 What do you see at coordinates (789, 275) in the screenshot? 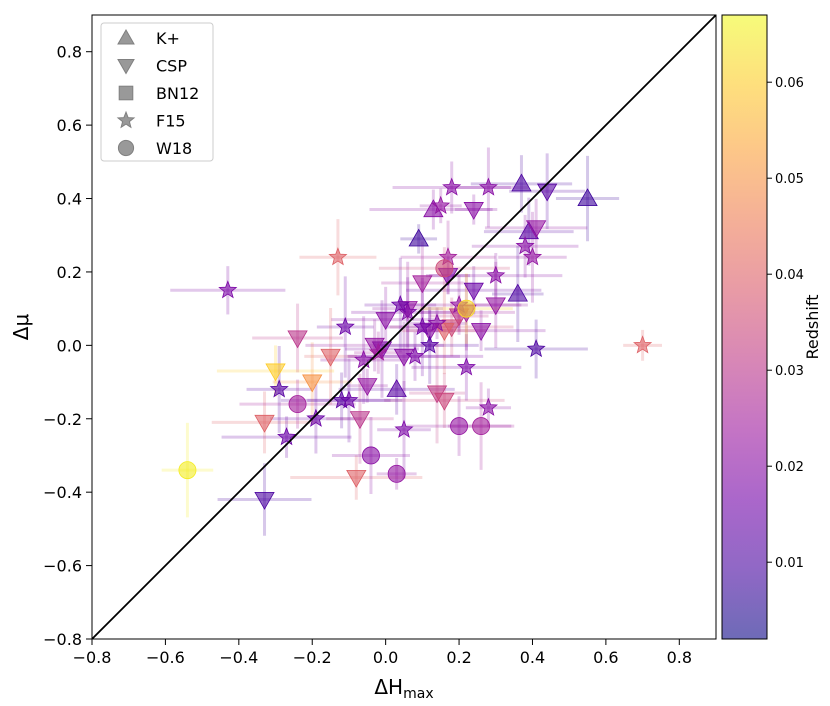
I see `colorbar-tick-label: 0.04` at bounding box center [789, 275].